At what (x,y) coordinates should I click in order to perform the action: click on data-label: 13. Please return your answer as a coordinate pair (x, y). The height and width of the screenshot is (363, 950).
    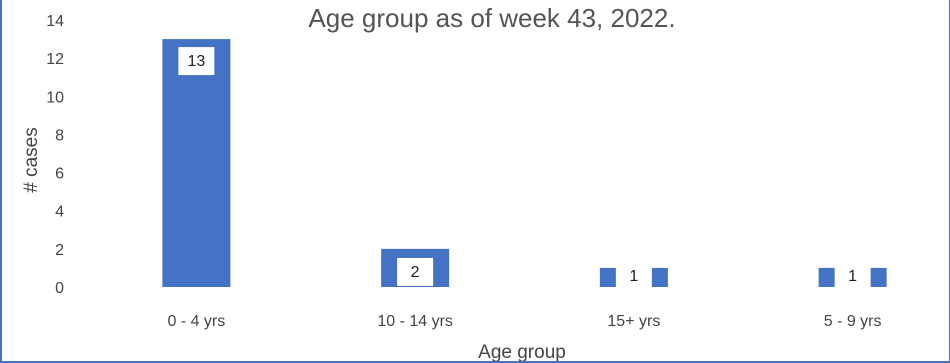
    Looking at the image, I should click on (196, 61).